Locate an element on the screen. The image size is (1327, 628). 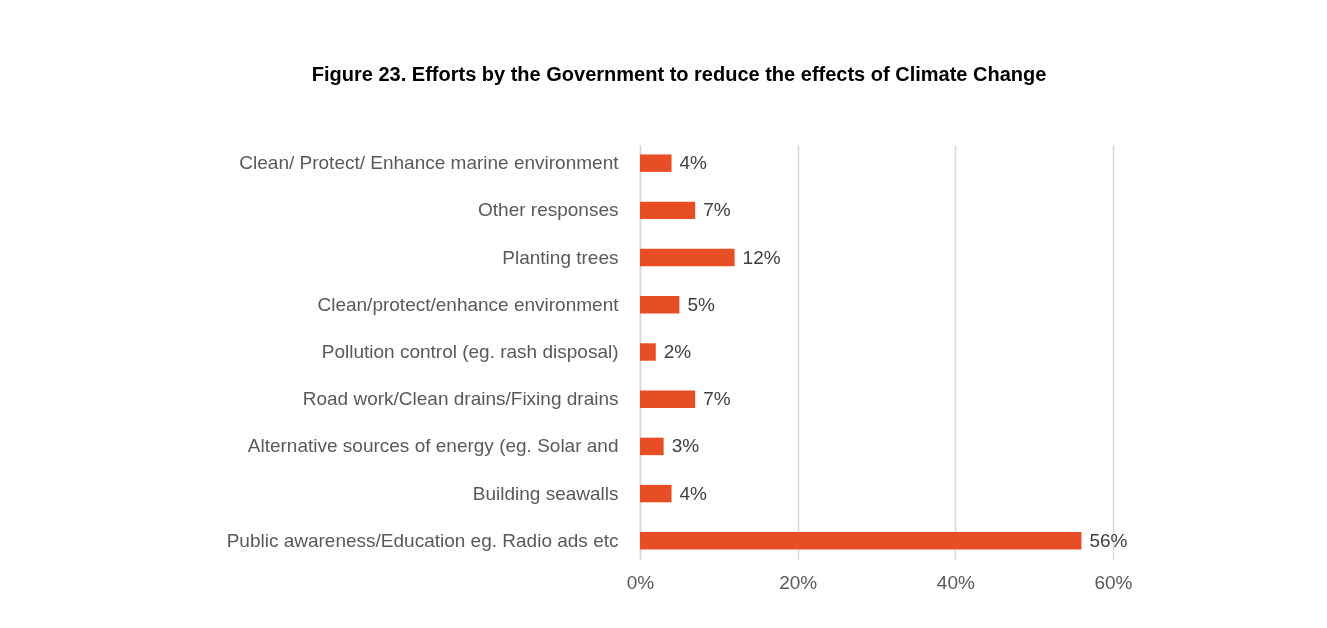
y-tick-label: Other responses is located at coordinates (548, 210).